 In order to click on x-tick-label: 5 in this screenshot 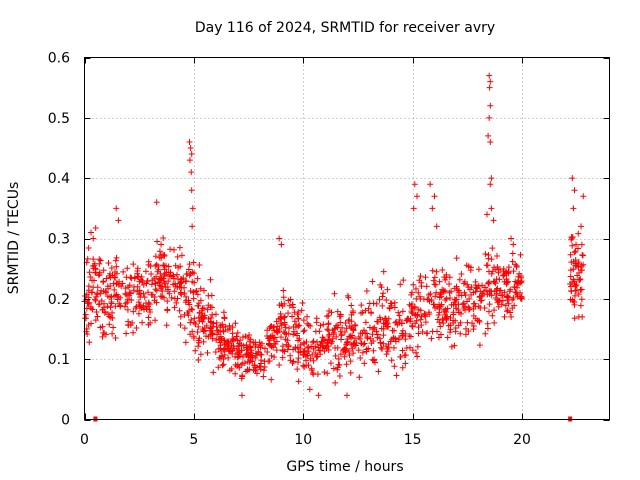, I will do `click(193, 440)`.